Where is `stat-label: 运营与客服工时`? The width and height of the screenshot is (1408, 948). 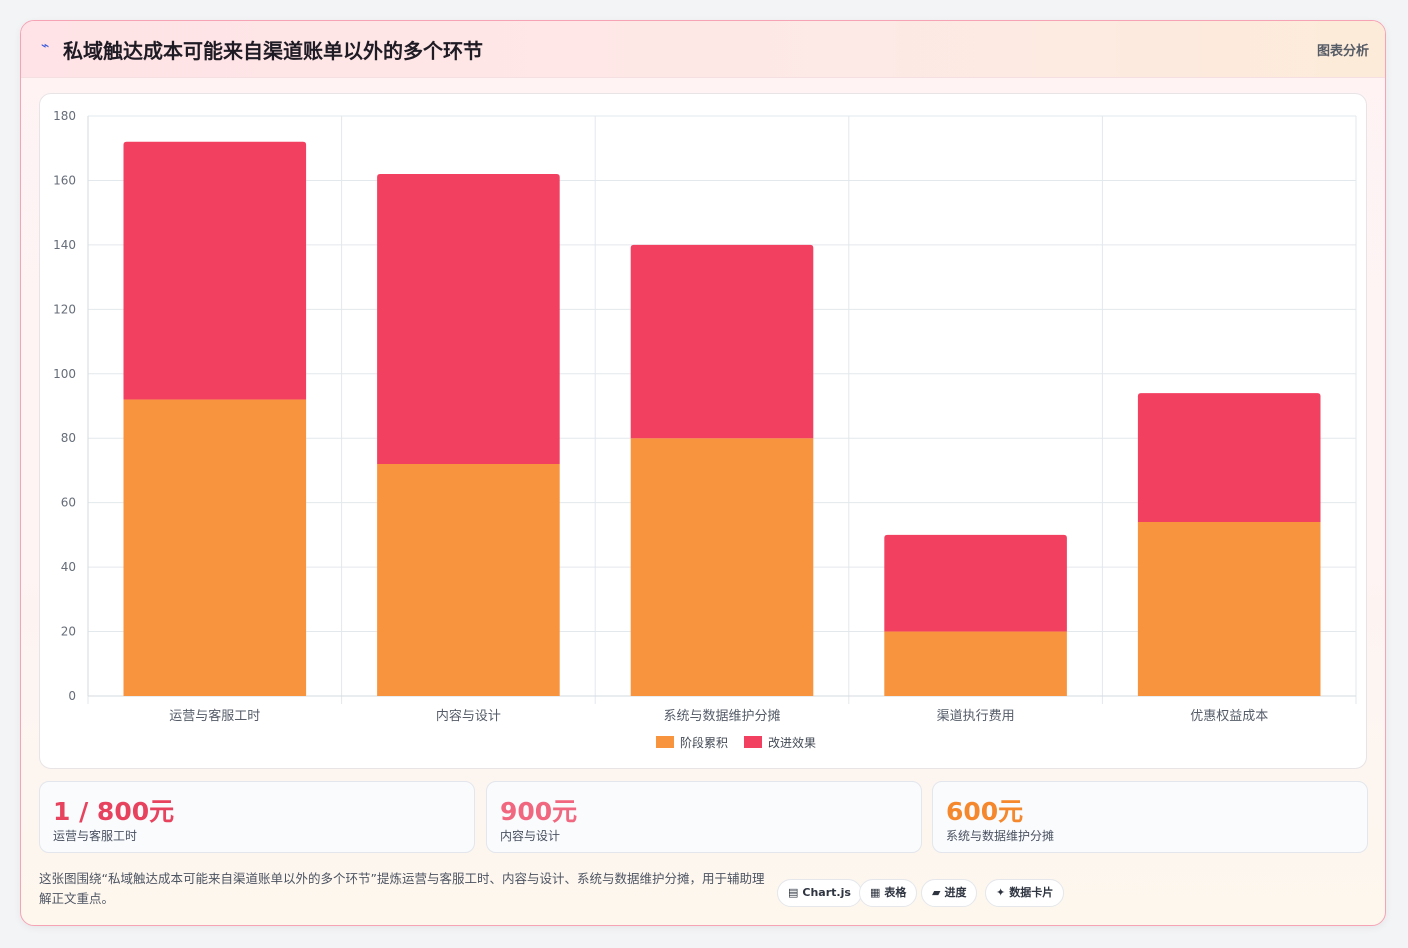 stat-label: 运营与客服工时 is located at coordinates (95, 836).